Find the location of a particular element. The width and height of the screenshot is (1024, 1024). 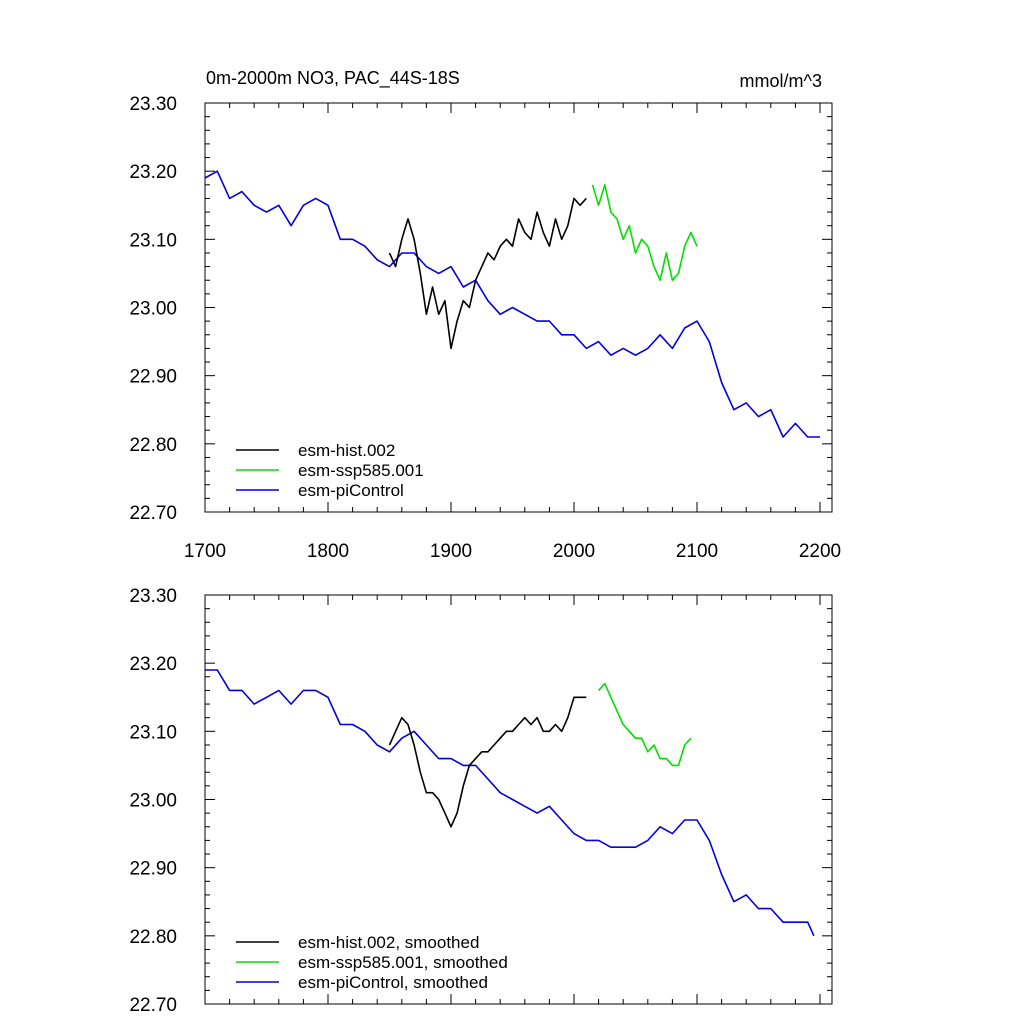

units-label: mmol/m^3 is located at coordinates (781, 81).